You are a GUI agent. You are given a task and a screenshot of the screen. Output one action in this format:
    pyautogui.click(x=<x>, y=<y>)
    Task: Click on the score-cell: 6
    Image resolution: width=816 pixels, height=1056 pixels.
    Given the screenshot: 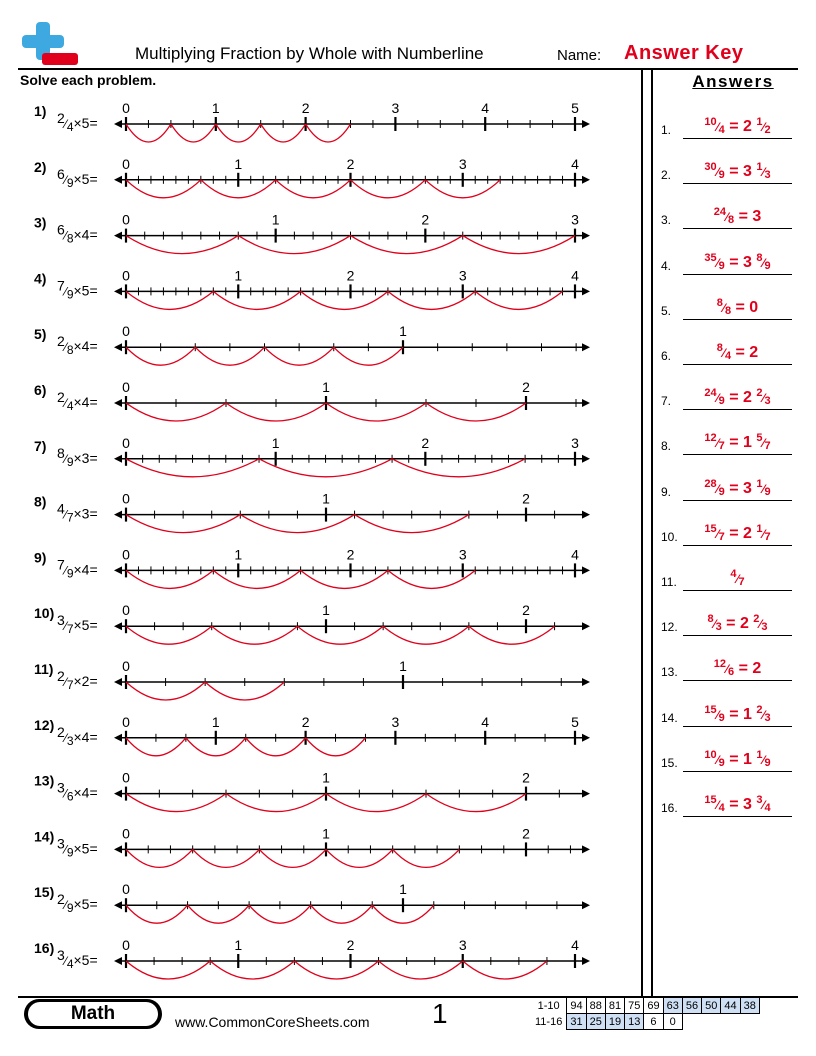 What is the action you would take?
    pyautogui.click(x=653, y=1021)
    